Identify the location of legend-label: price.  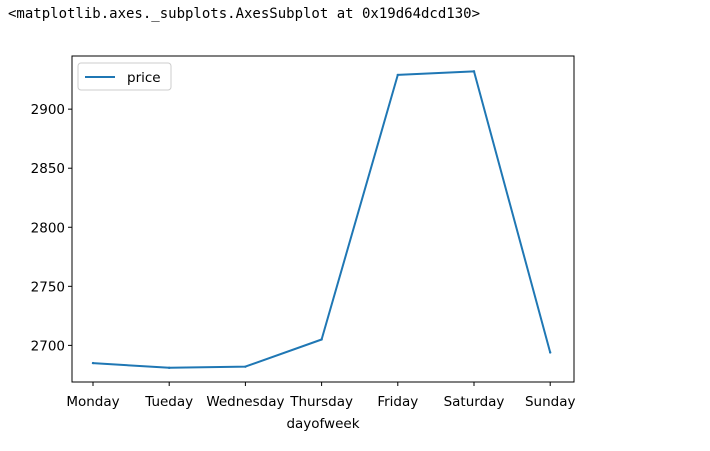
(144, 78).